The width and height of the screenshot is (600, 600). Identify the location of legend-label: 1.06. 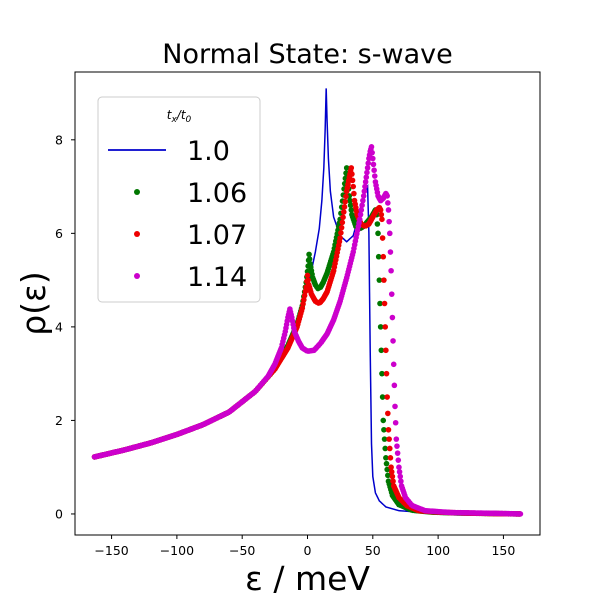
(217, 193).